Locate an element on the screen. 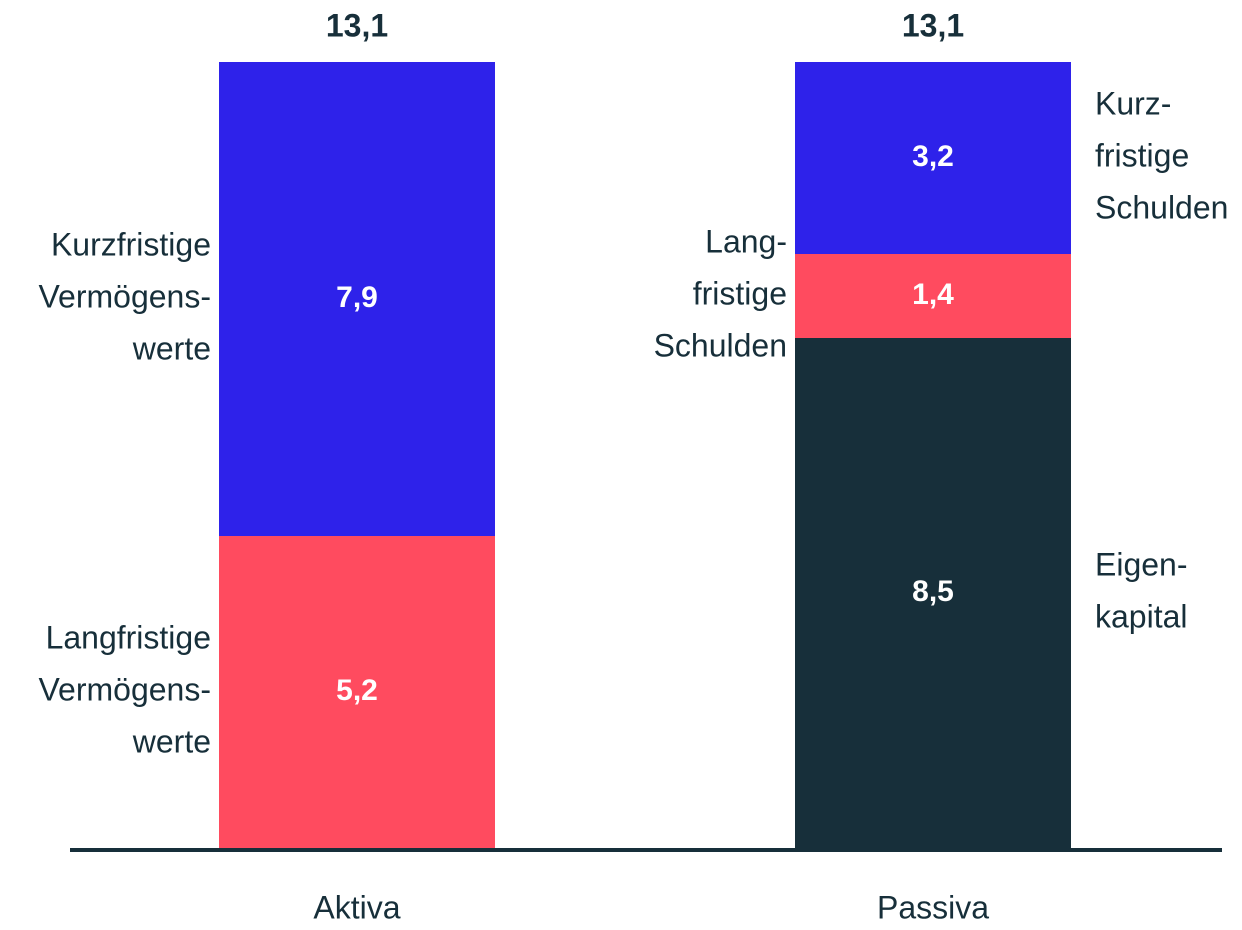  segment-label: kapital is located at coordinates (1141, 616).